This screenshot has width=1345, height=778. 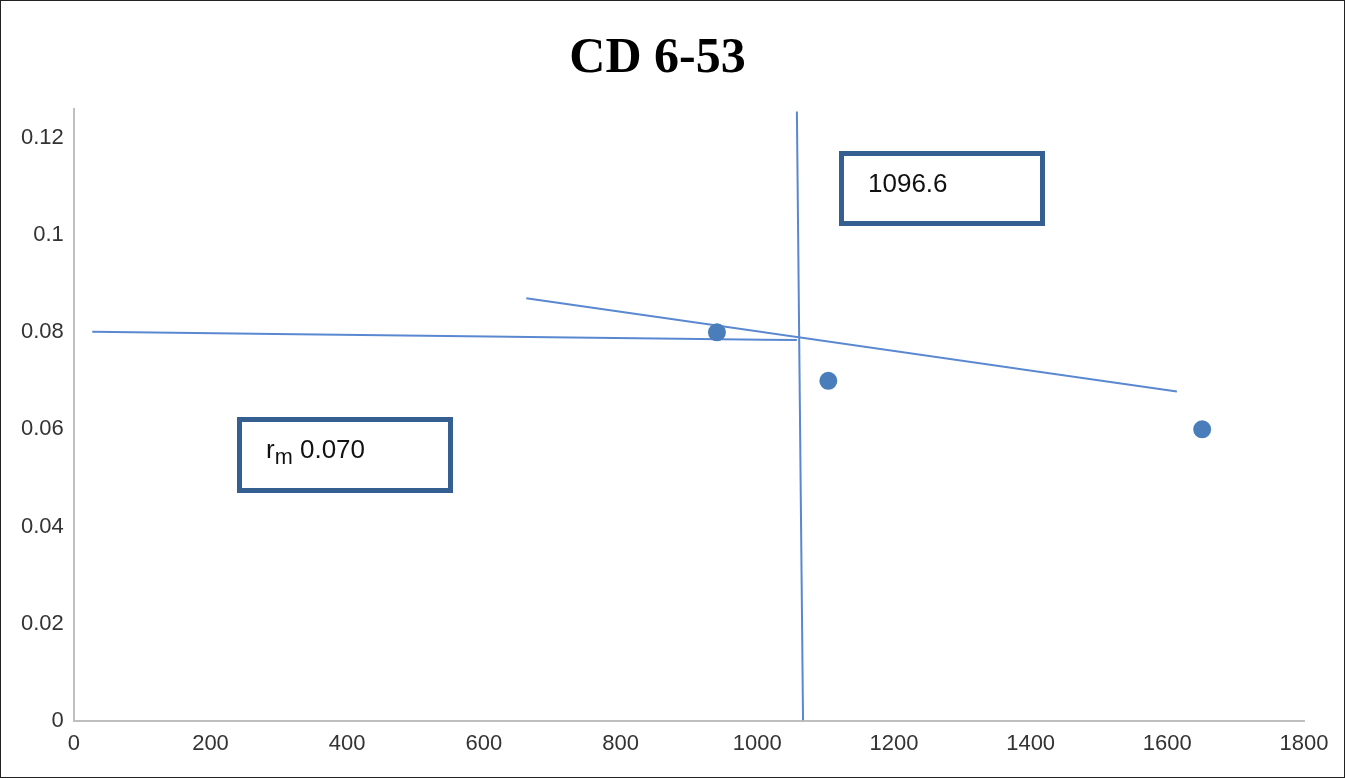 What do you see at coordinates (620, 742) in the screenshot?
I see `x-tick-label: 800` at bounding box center [620, 742].